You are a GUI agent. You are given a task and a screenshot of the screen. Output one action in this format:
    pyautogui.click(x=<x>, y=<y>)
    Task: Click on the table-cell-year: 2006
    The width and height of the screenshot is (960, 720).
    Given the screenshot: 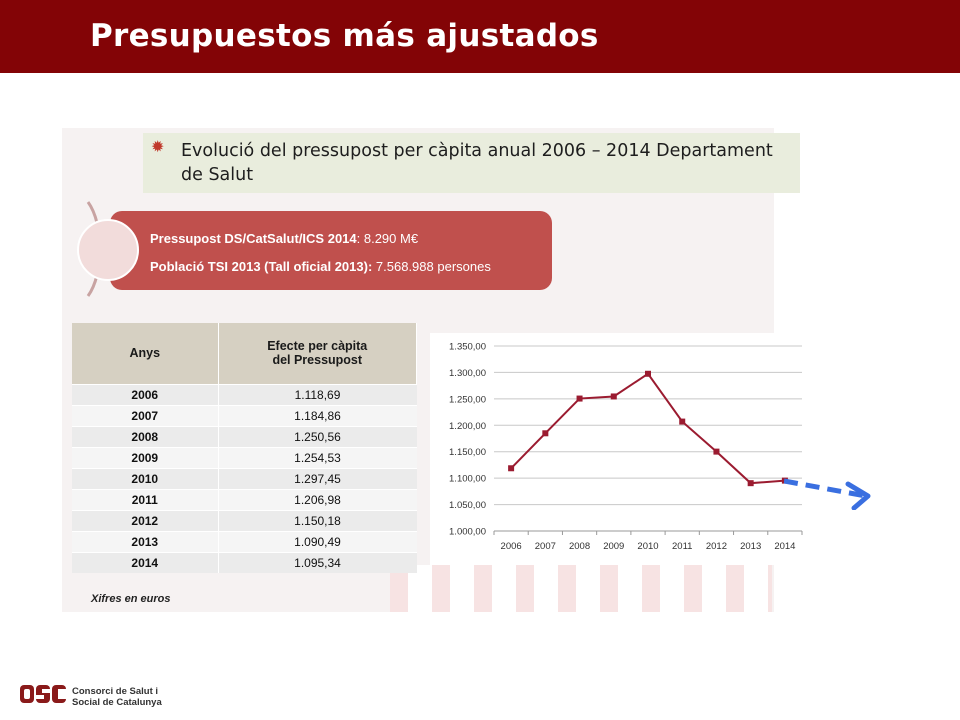 What is the action you would take?
    pyautogui.click(x=145, y=394)
    